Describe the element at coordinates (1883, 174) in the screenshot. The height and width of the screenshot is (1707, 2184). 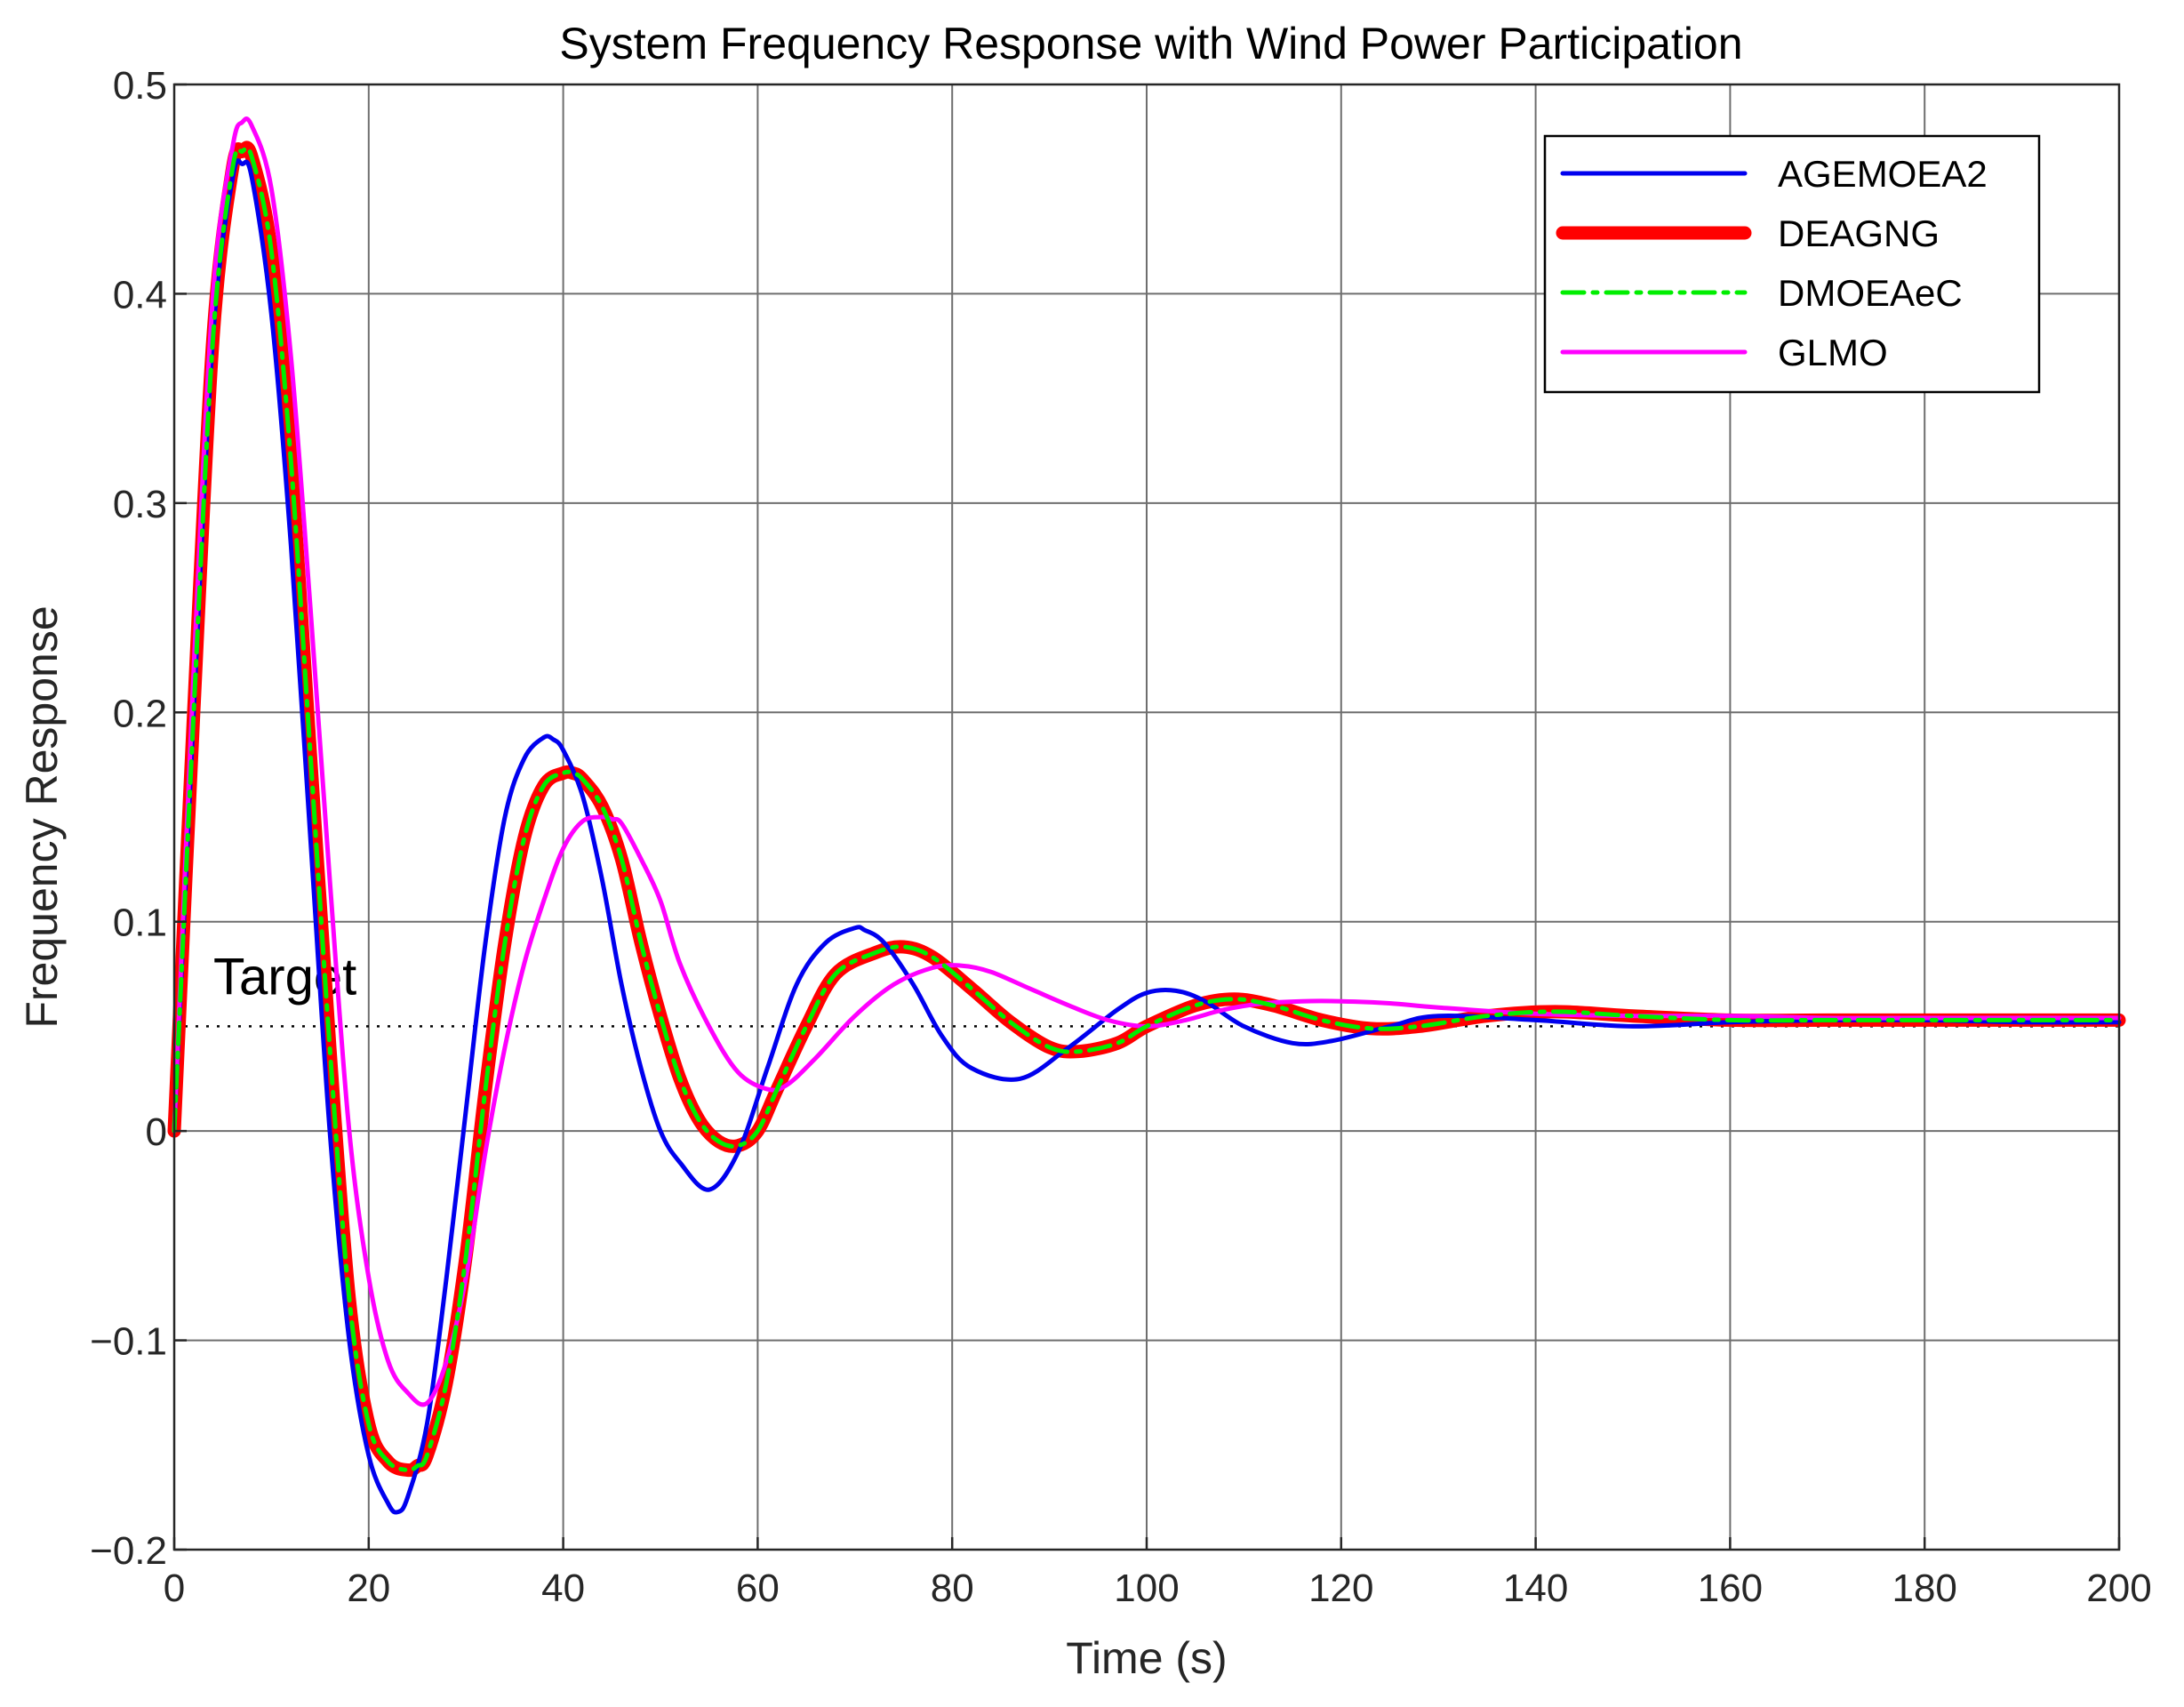
I see `legend-label-agemoea2: AGEMOEA2` at that location.